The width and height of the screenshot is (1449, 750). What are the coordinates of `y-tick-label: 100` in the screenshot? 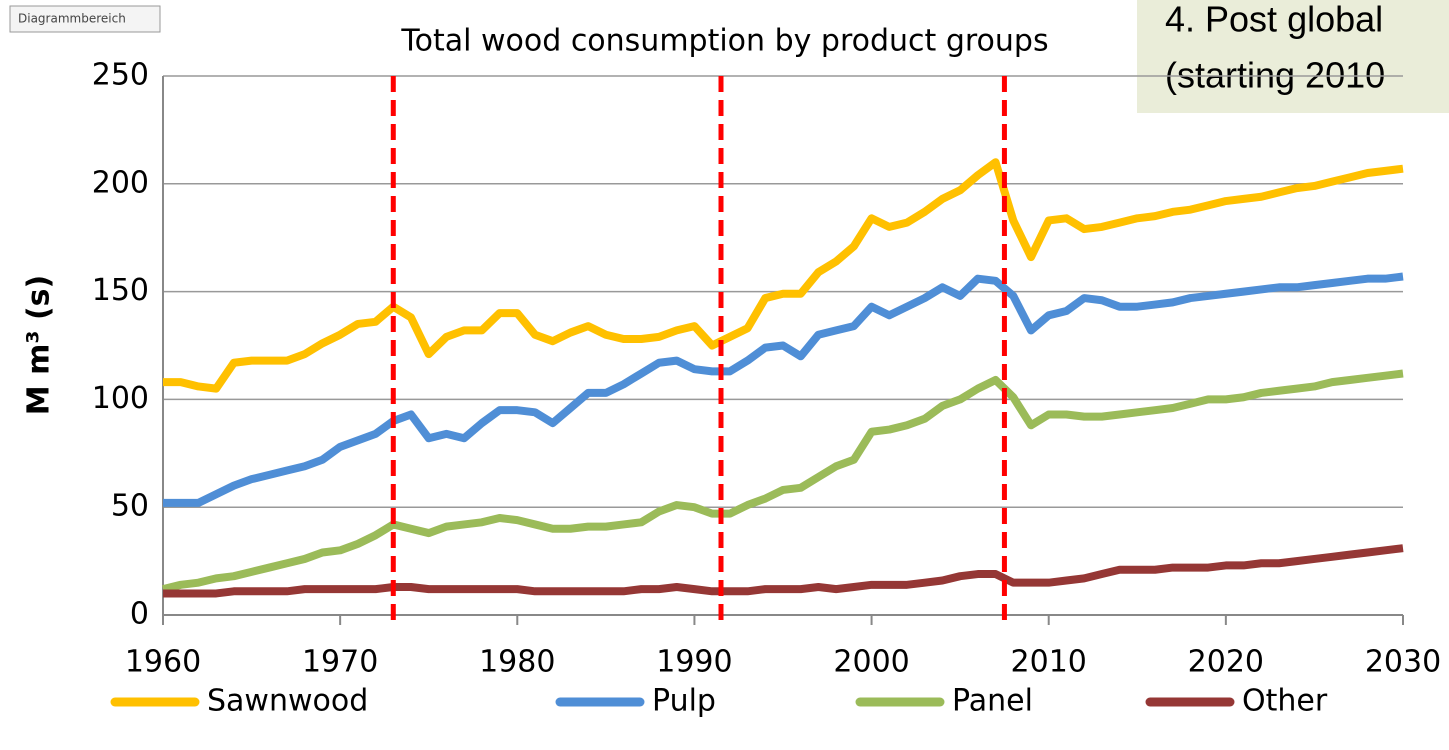 It's located at (120, 398).